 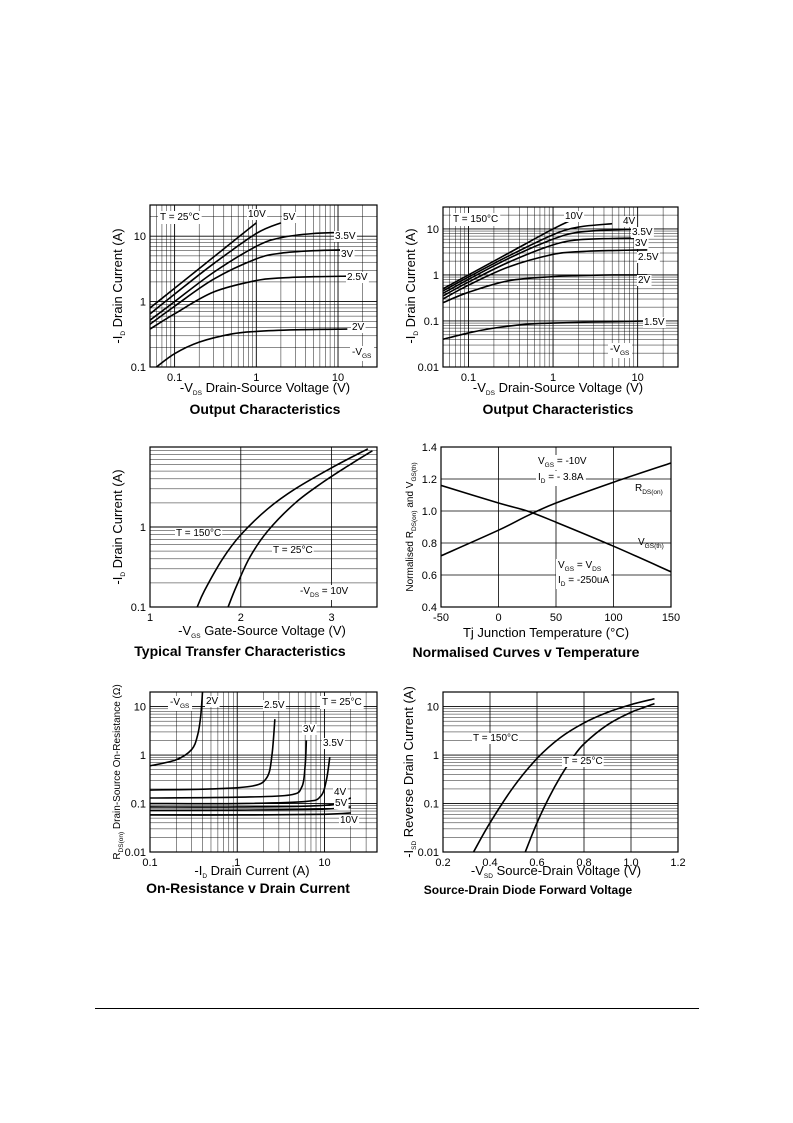 I want to click on x-tick-label: 0, so click(x=498, y=618).